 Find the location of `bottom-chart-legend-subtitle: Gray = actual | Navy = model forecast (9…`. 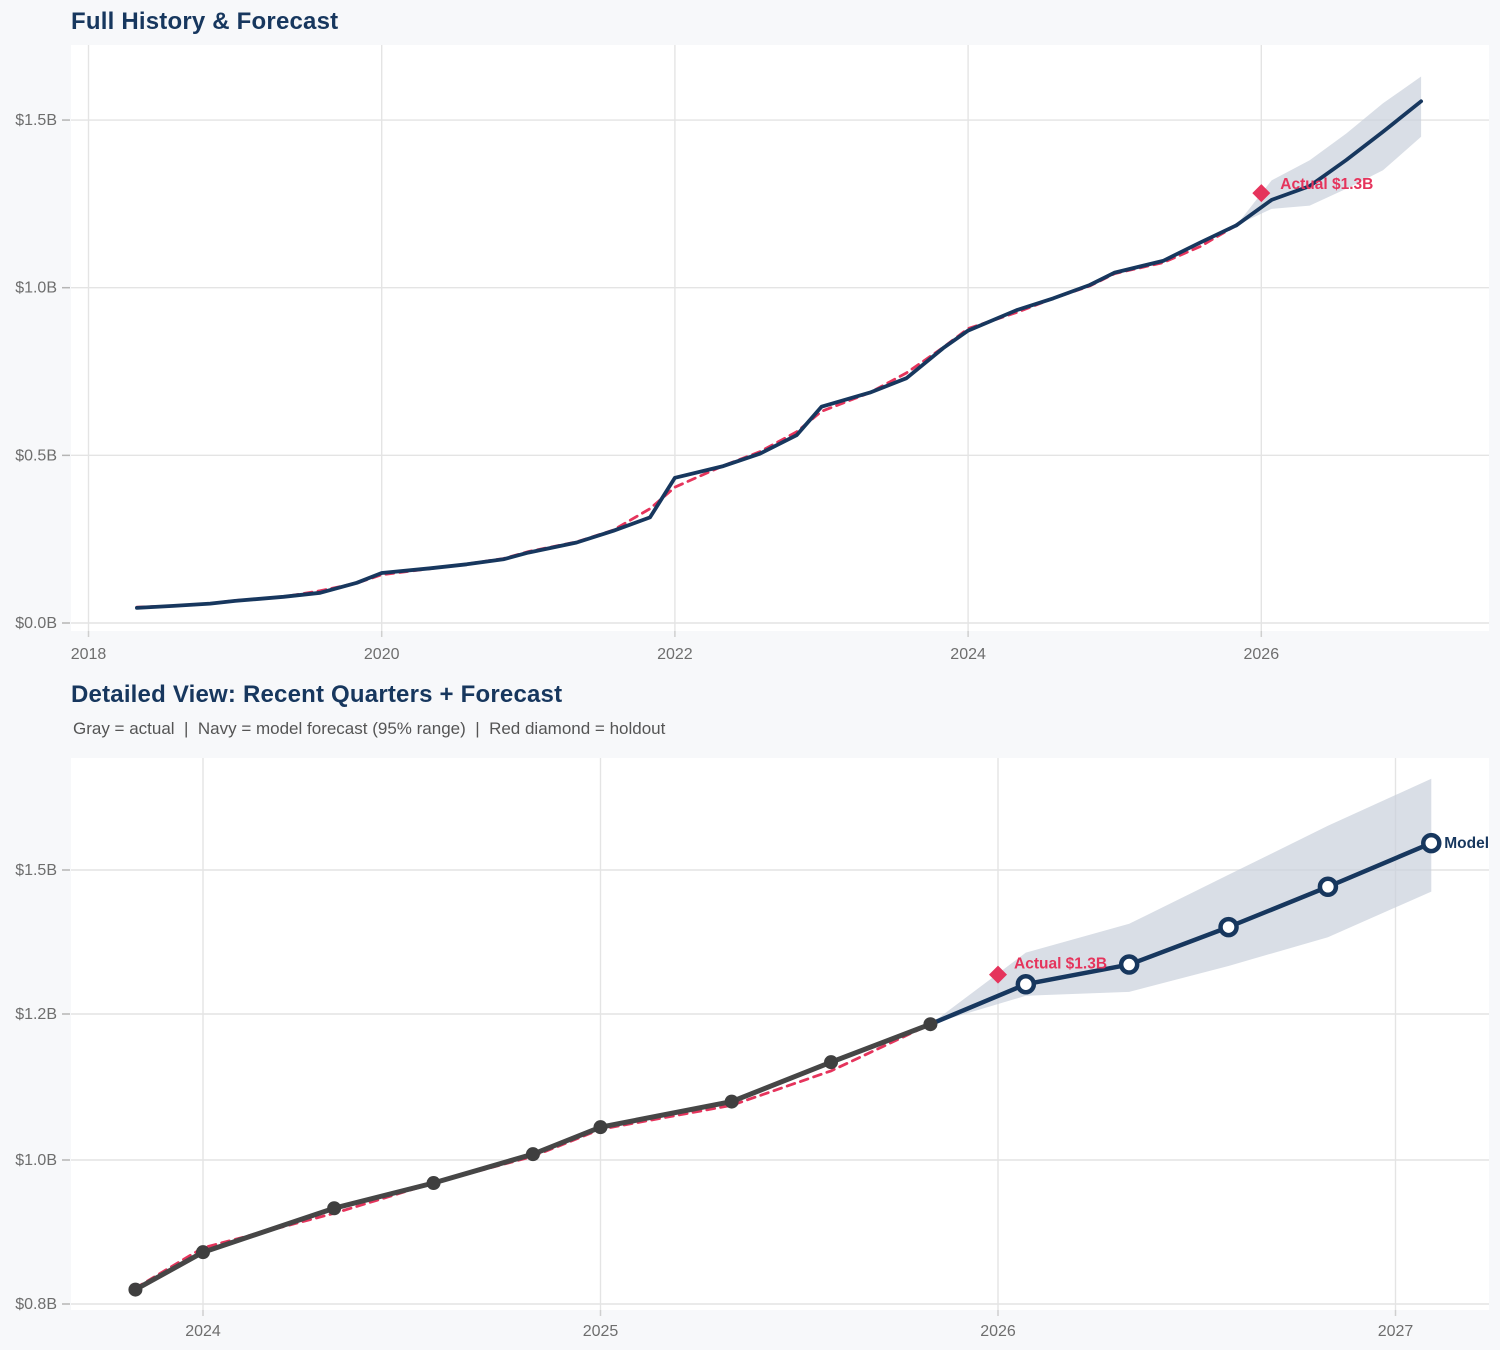

bottom-chart-legend-subtitle: Gray = actual | Navy = model forecast (9… is located at coordinates (369, 728).